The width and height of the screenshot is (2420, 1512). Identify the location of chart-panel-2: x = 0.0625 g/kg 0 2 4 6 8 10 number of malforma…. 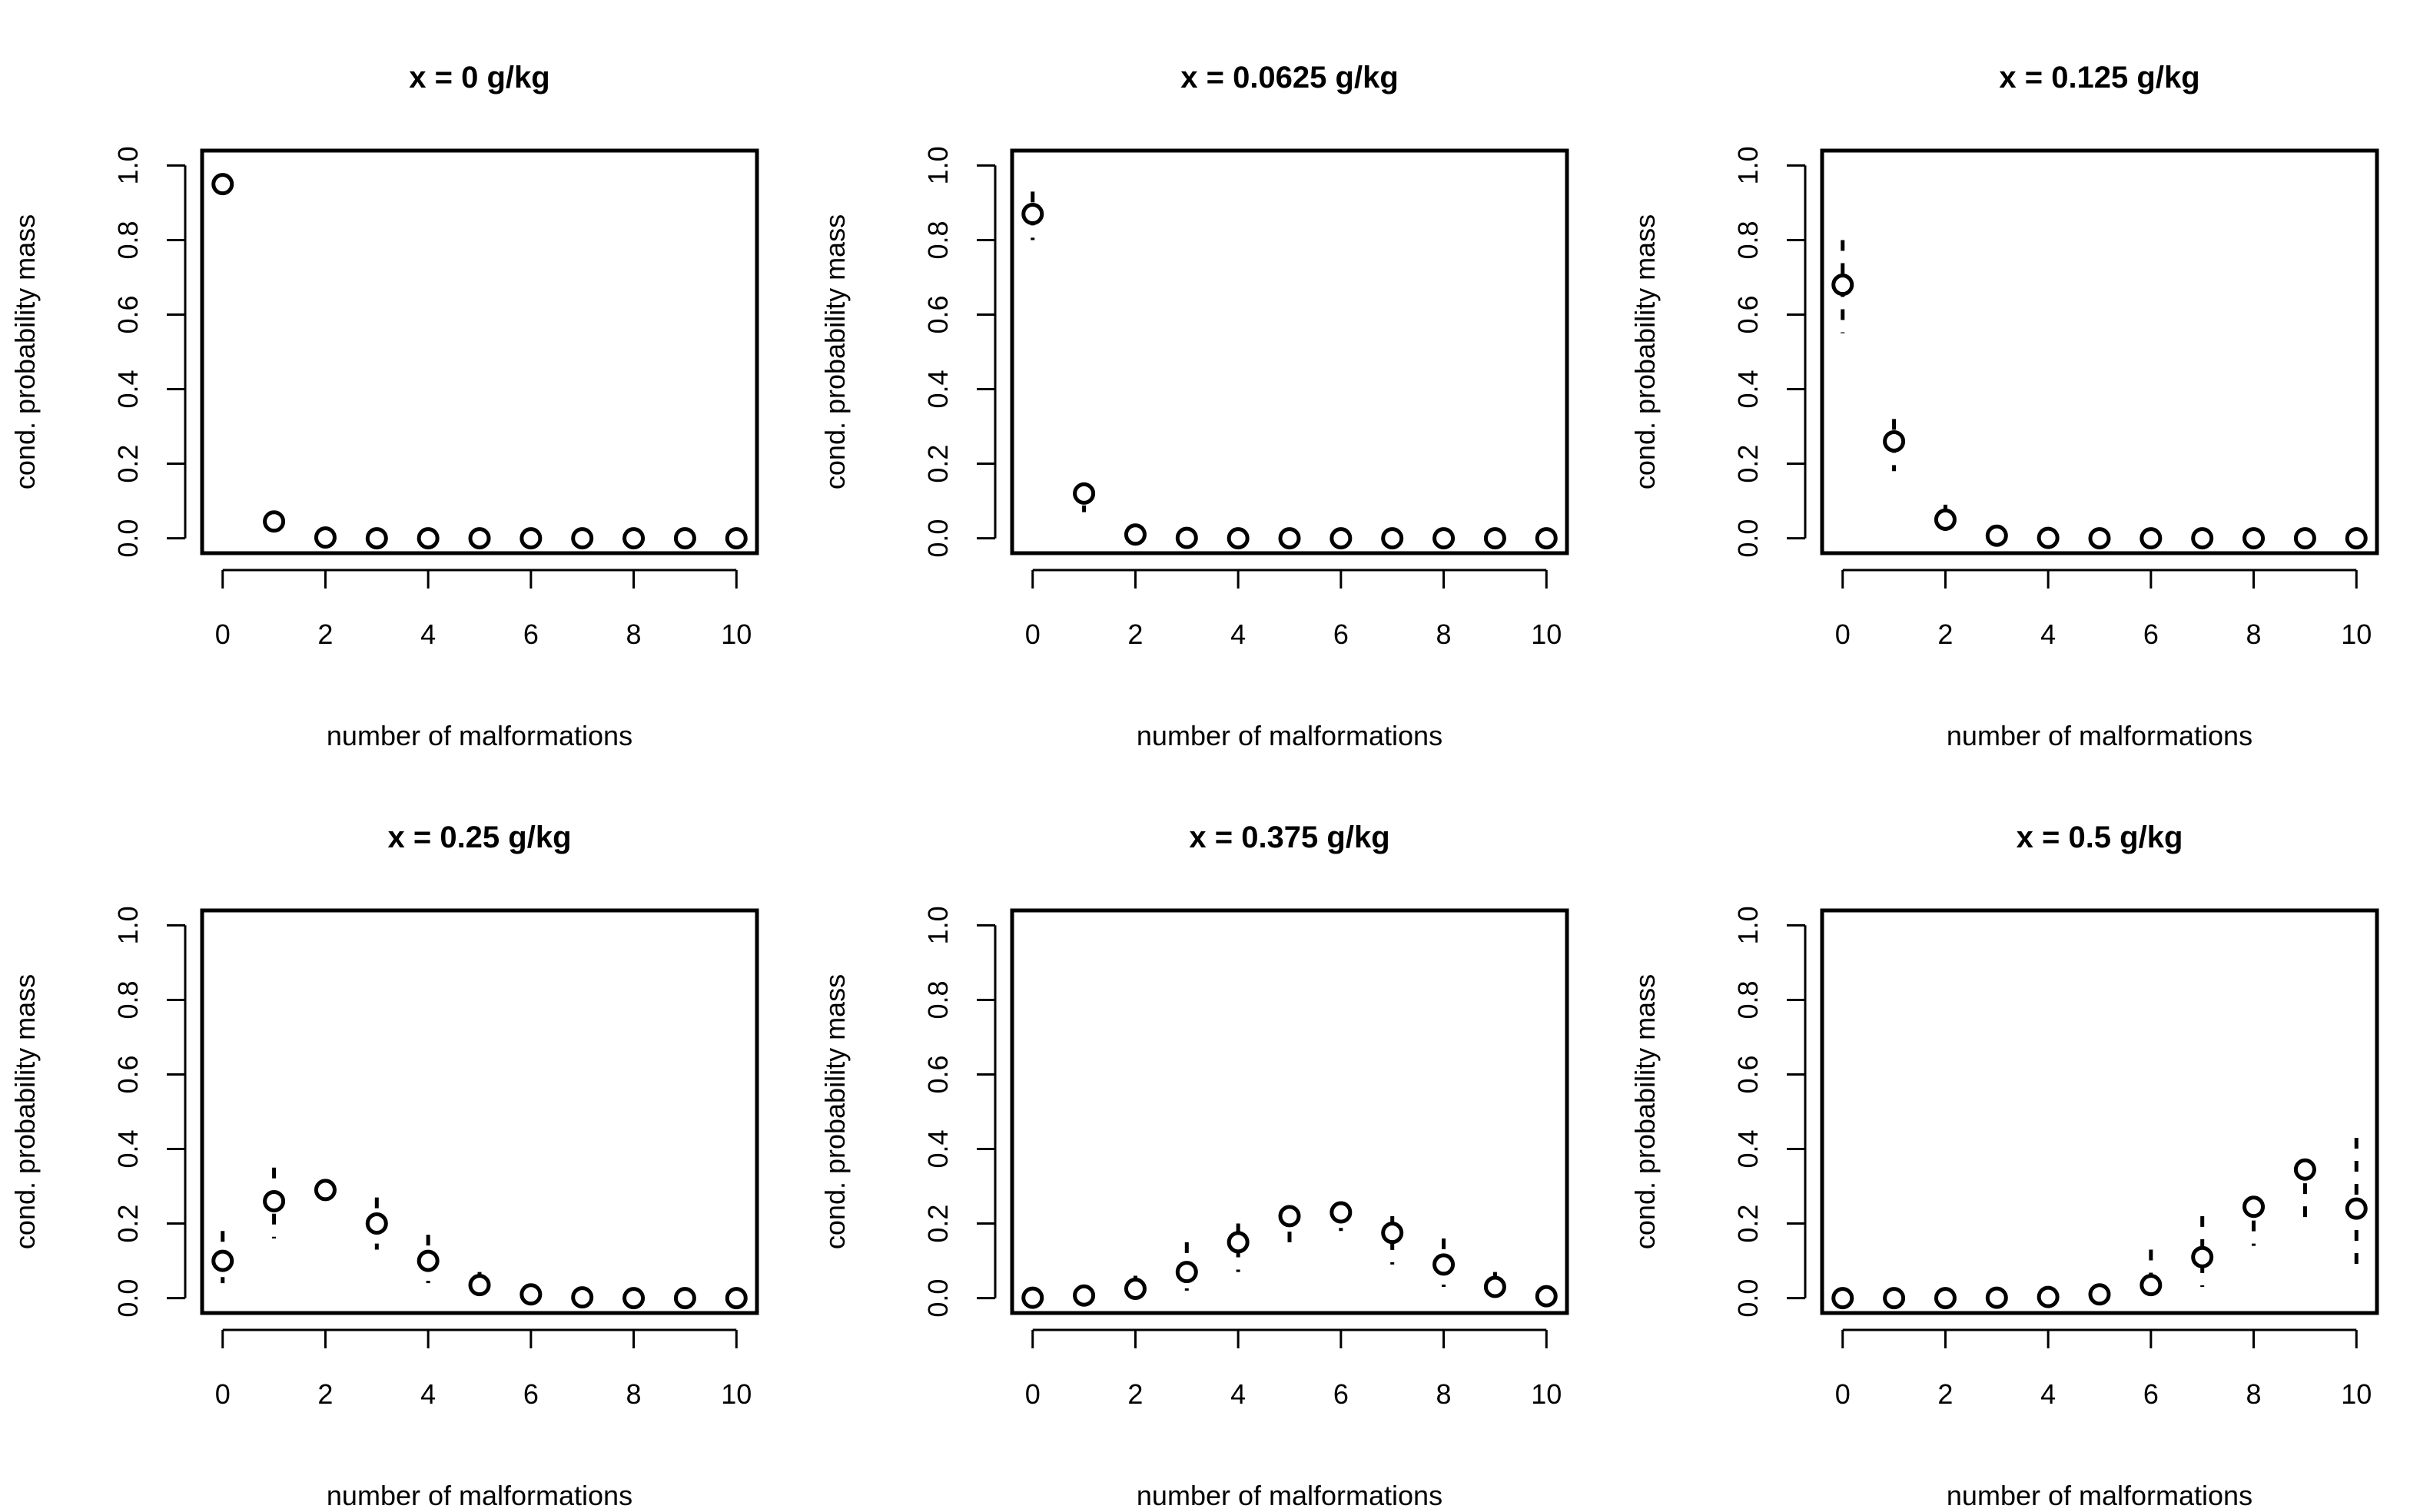
(1194, 406).